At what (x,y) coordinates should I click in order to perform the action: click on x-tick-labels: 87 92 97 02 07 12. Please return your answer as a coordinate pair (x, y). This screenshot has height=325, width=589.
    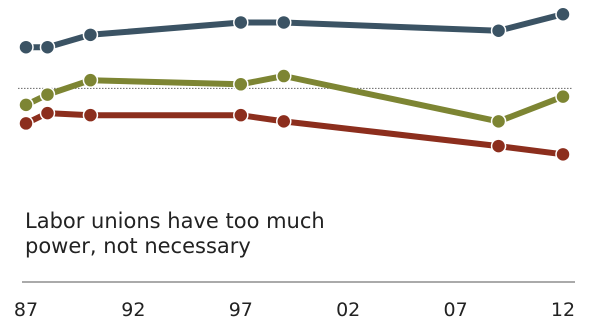
    Looking at the image, I should click on (294, 310).